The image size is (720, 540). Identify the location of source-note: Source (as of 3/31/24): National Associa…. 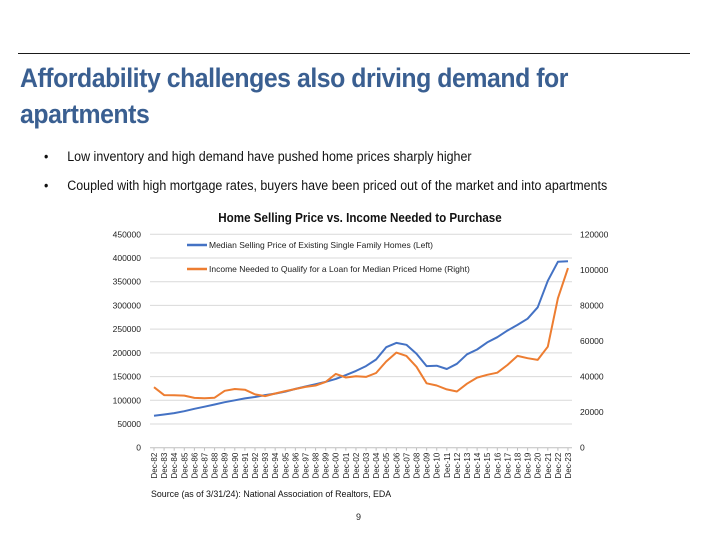
(271, 494).